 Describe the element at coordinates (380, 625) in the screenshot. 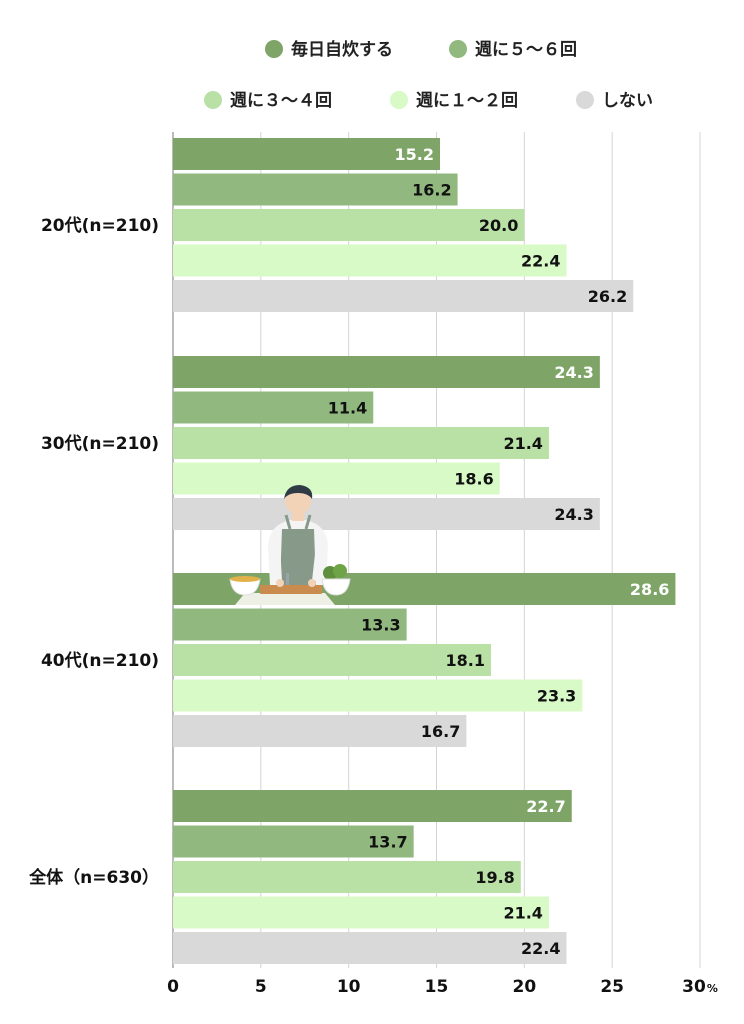

I see `bar-value-label: 13.3` at that location.